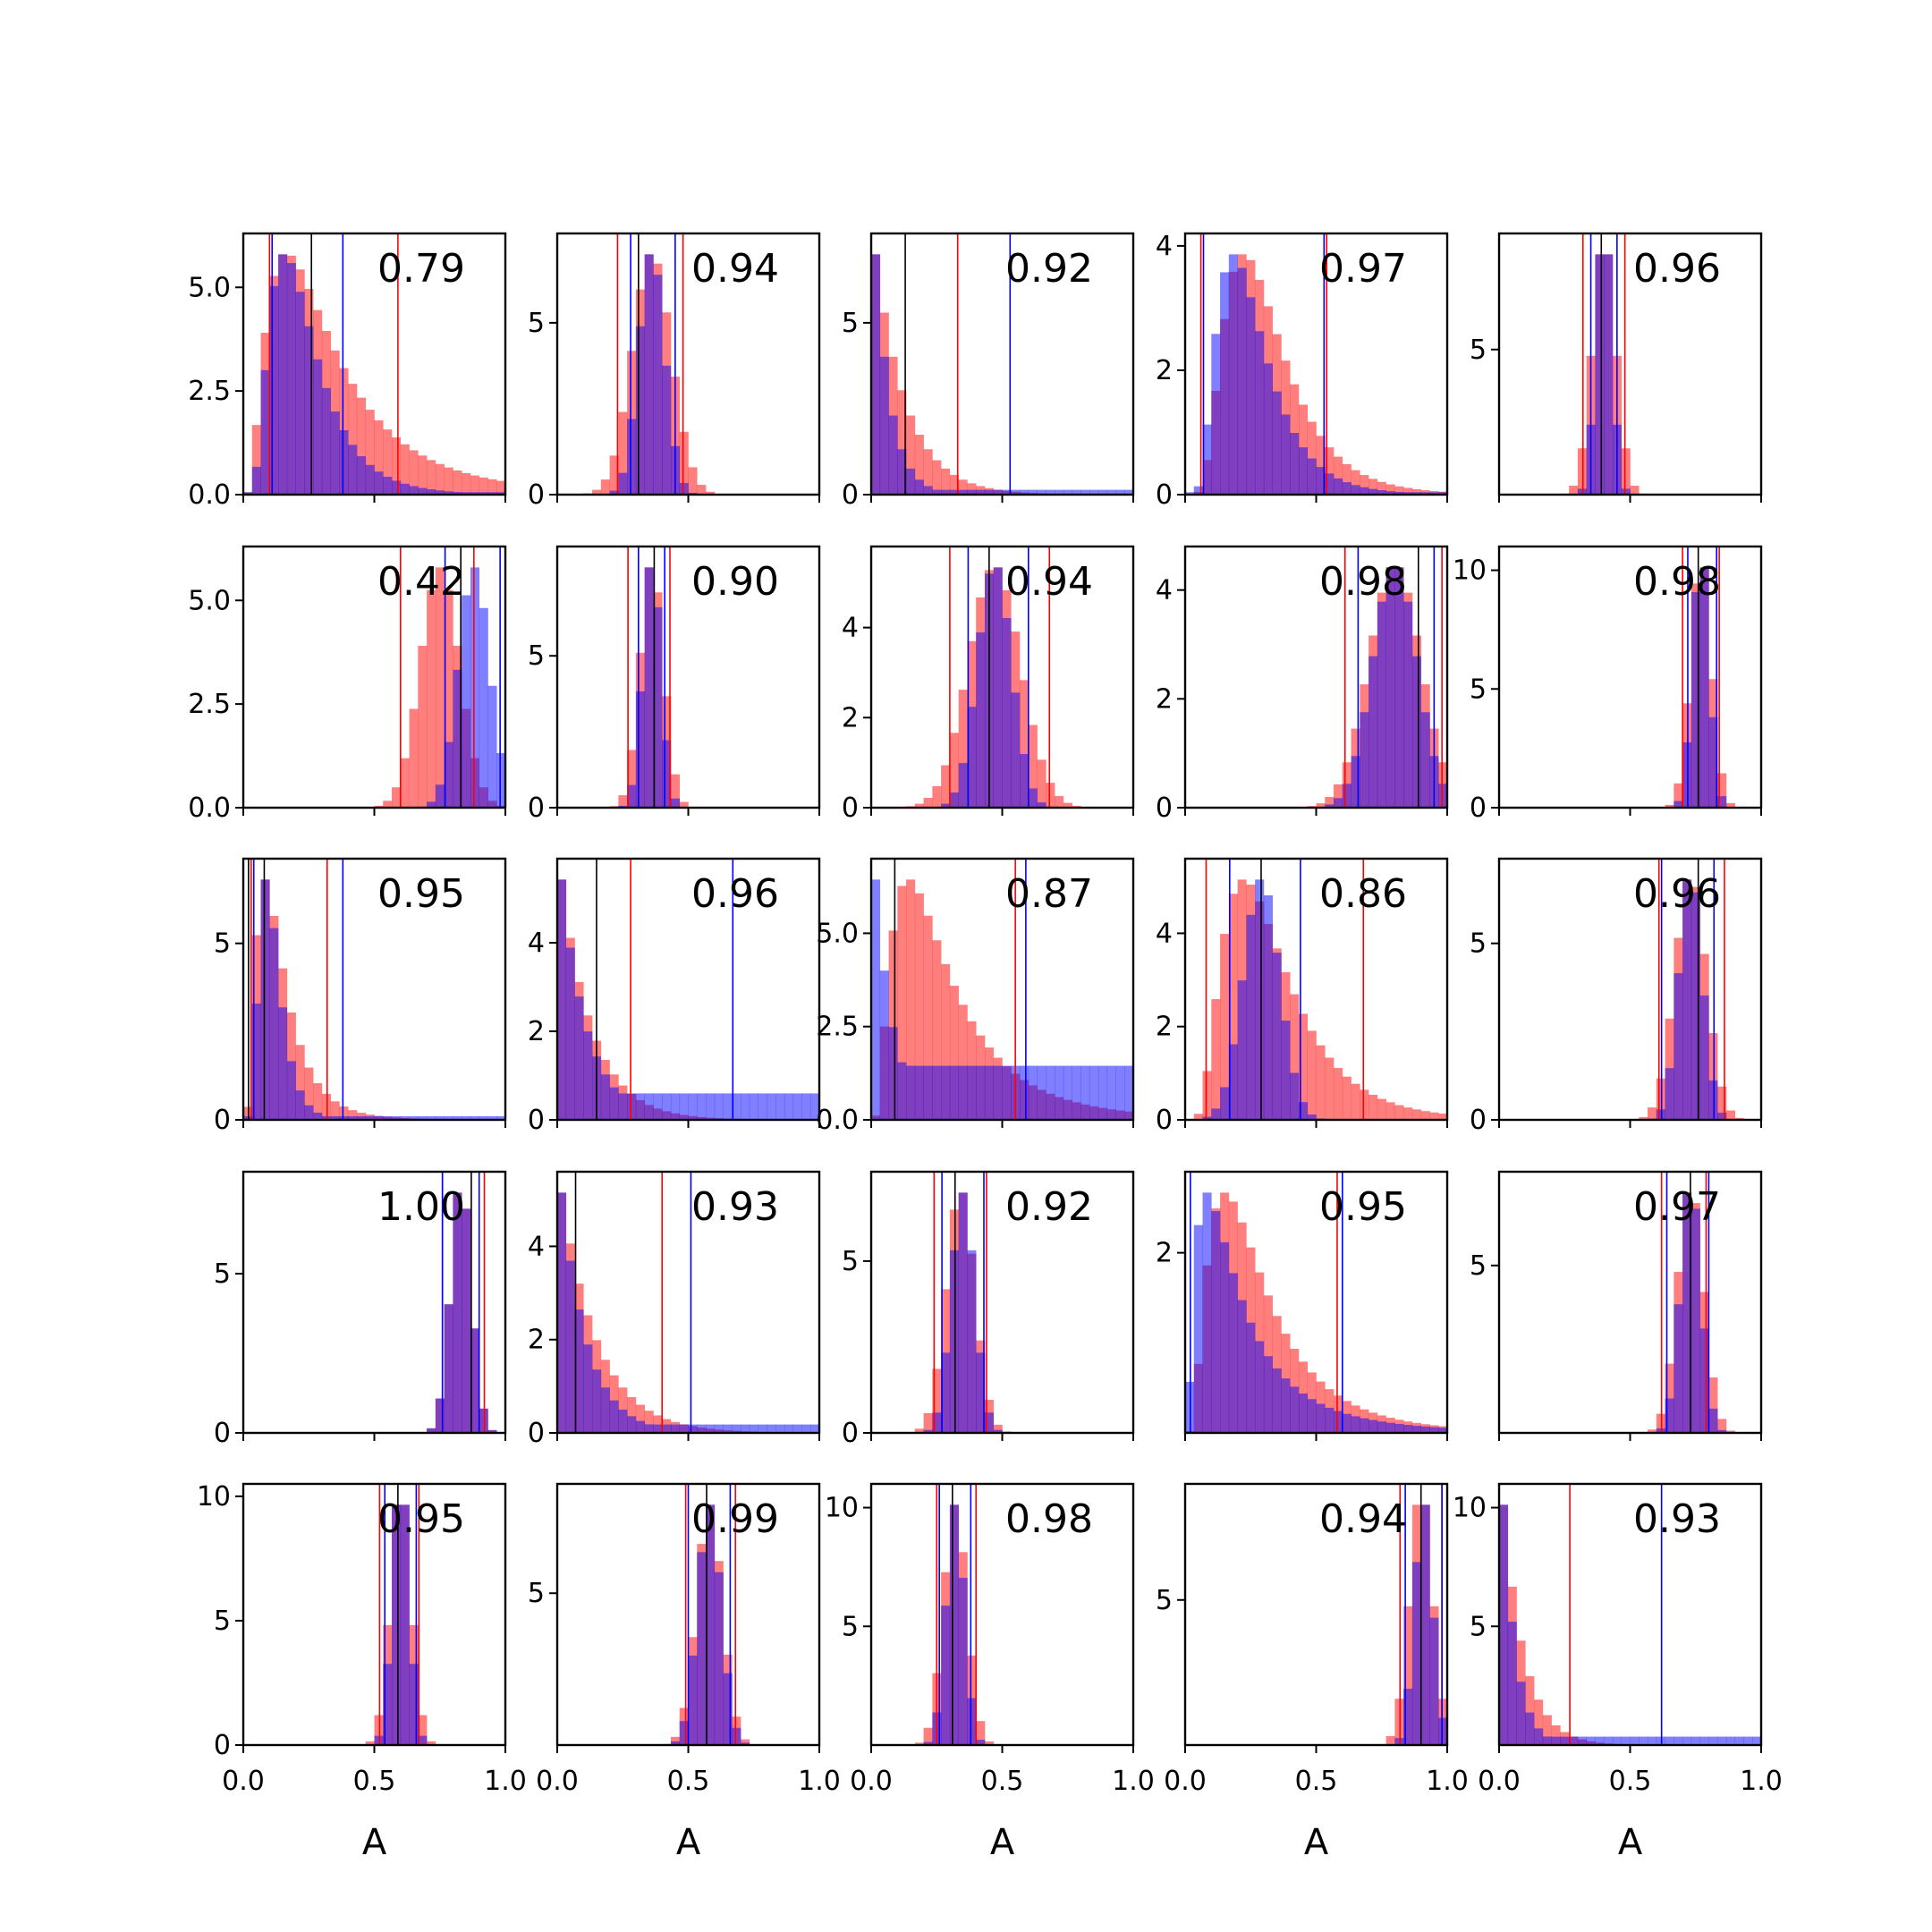 This screenshot has height=1932, width=1932. What do you see at coordinates (688, 1781) in the screenshot?
I see `x-tick-label: 0.5` at bounding box center [688, 1781].